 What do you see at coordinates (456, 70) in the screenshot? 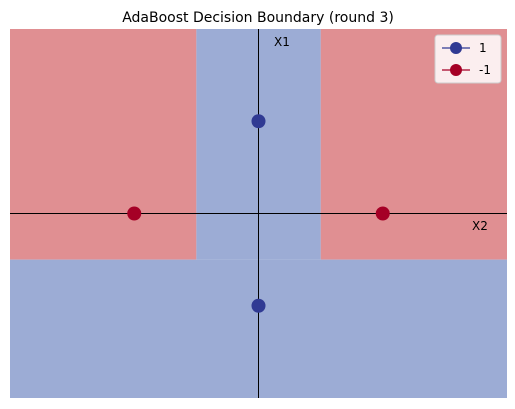
I see `legend-marker-neg` at bounding box center [456, 70].